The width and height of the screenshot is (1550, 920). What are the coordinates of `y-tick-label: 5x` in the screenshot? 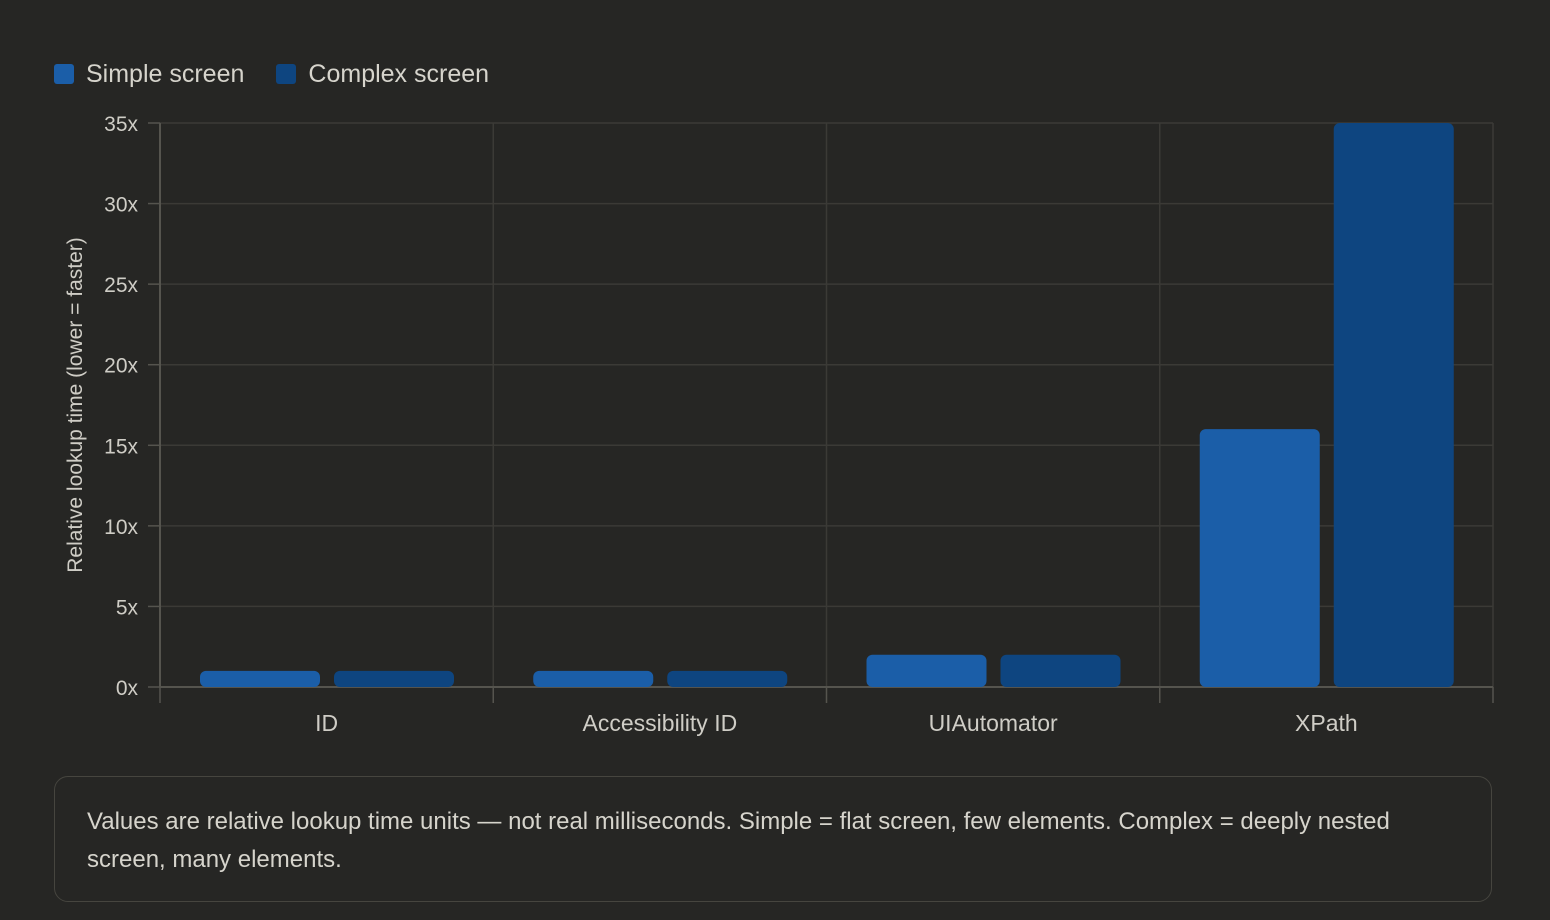 It's located at (127, 607).